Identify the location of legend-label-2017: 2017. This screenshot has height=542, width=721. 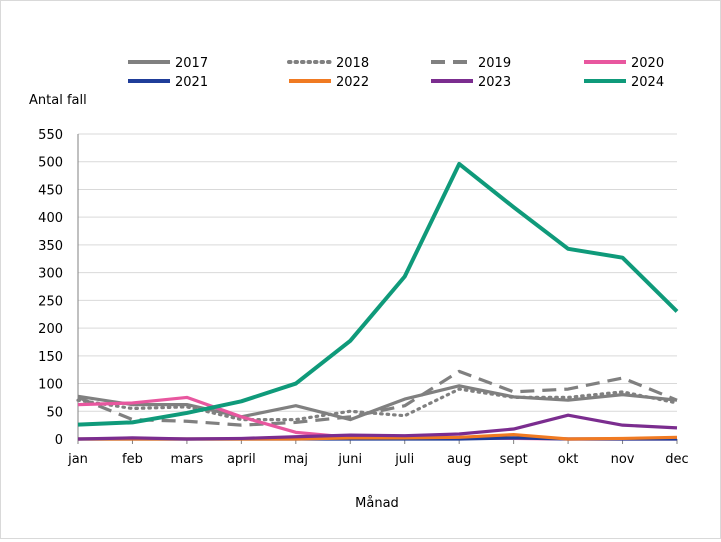
(191, 63).